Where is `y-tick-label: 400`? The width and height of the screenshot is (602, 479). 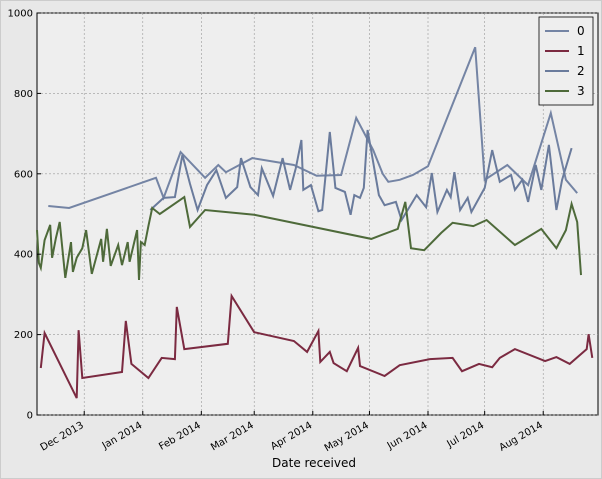 y-tick-label: 400 is located at coordinates (23, 255).